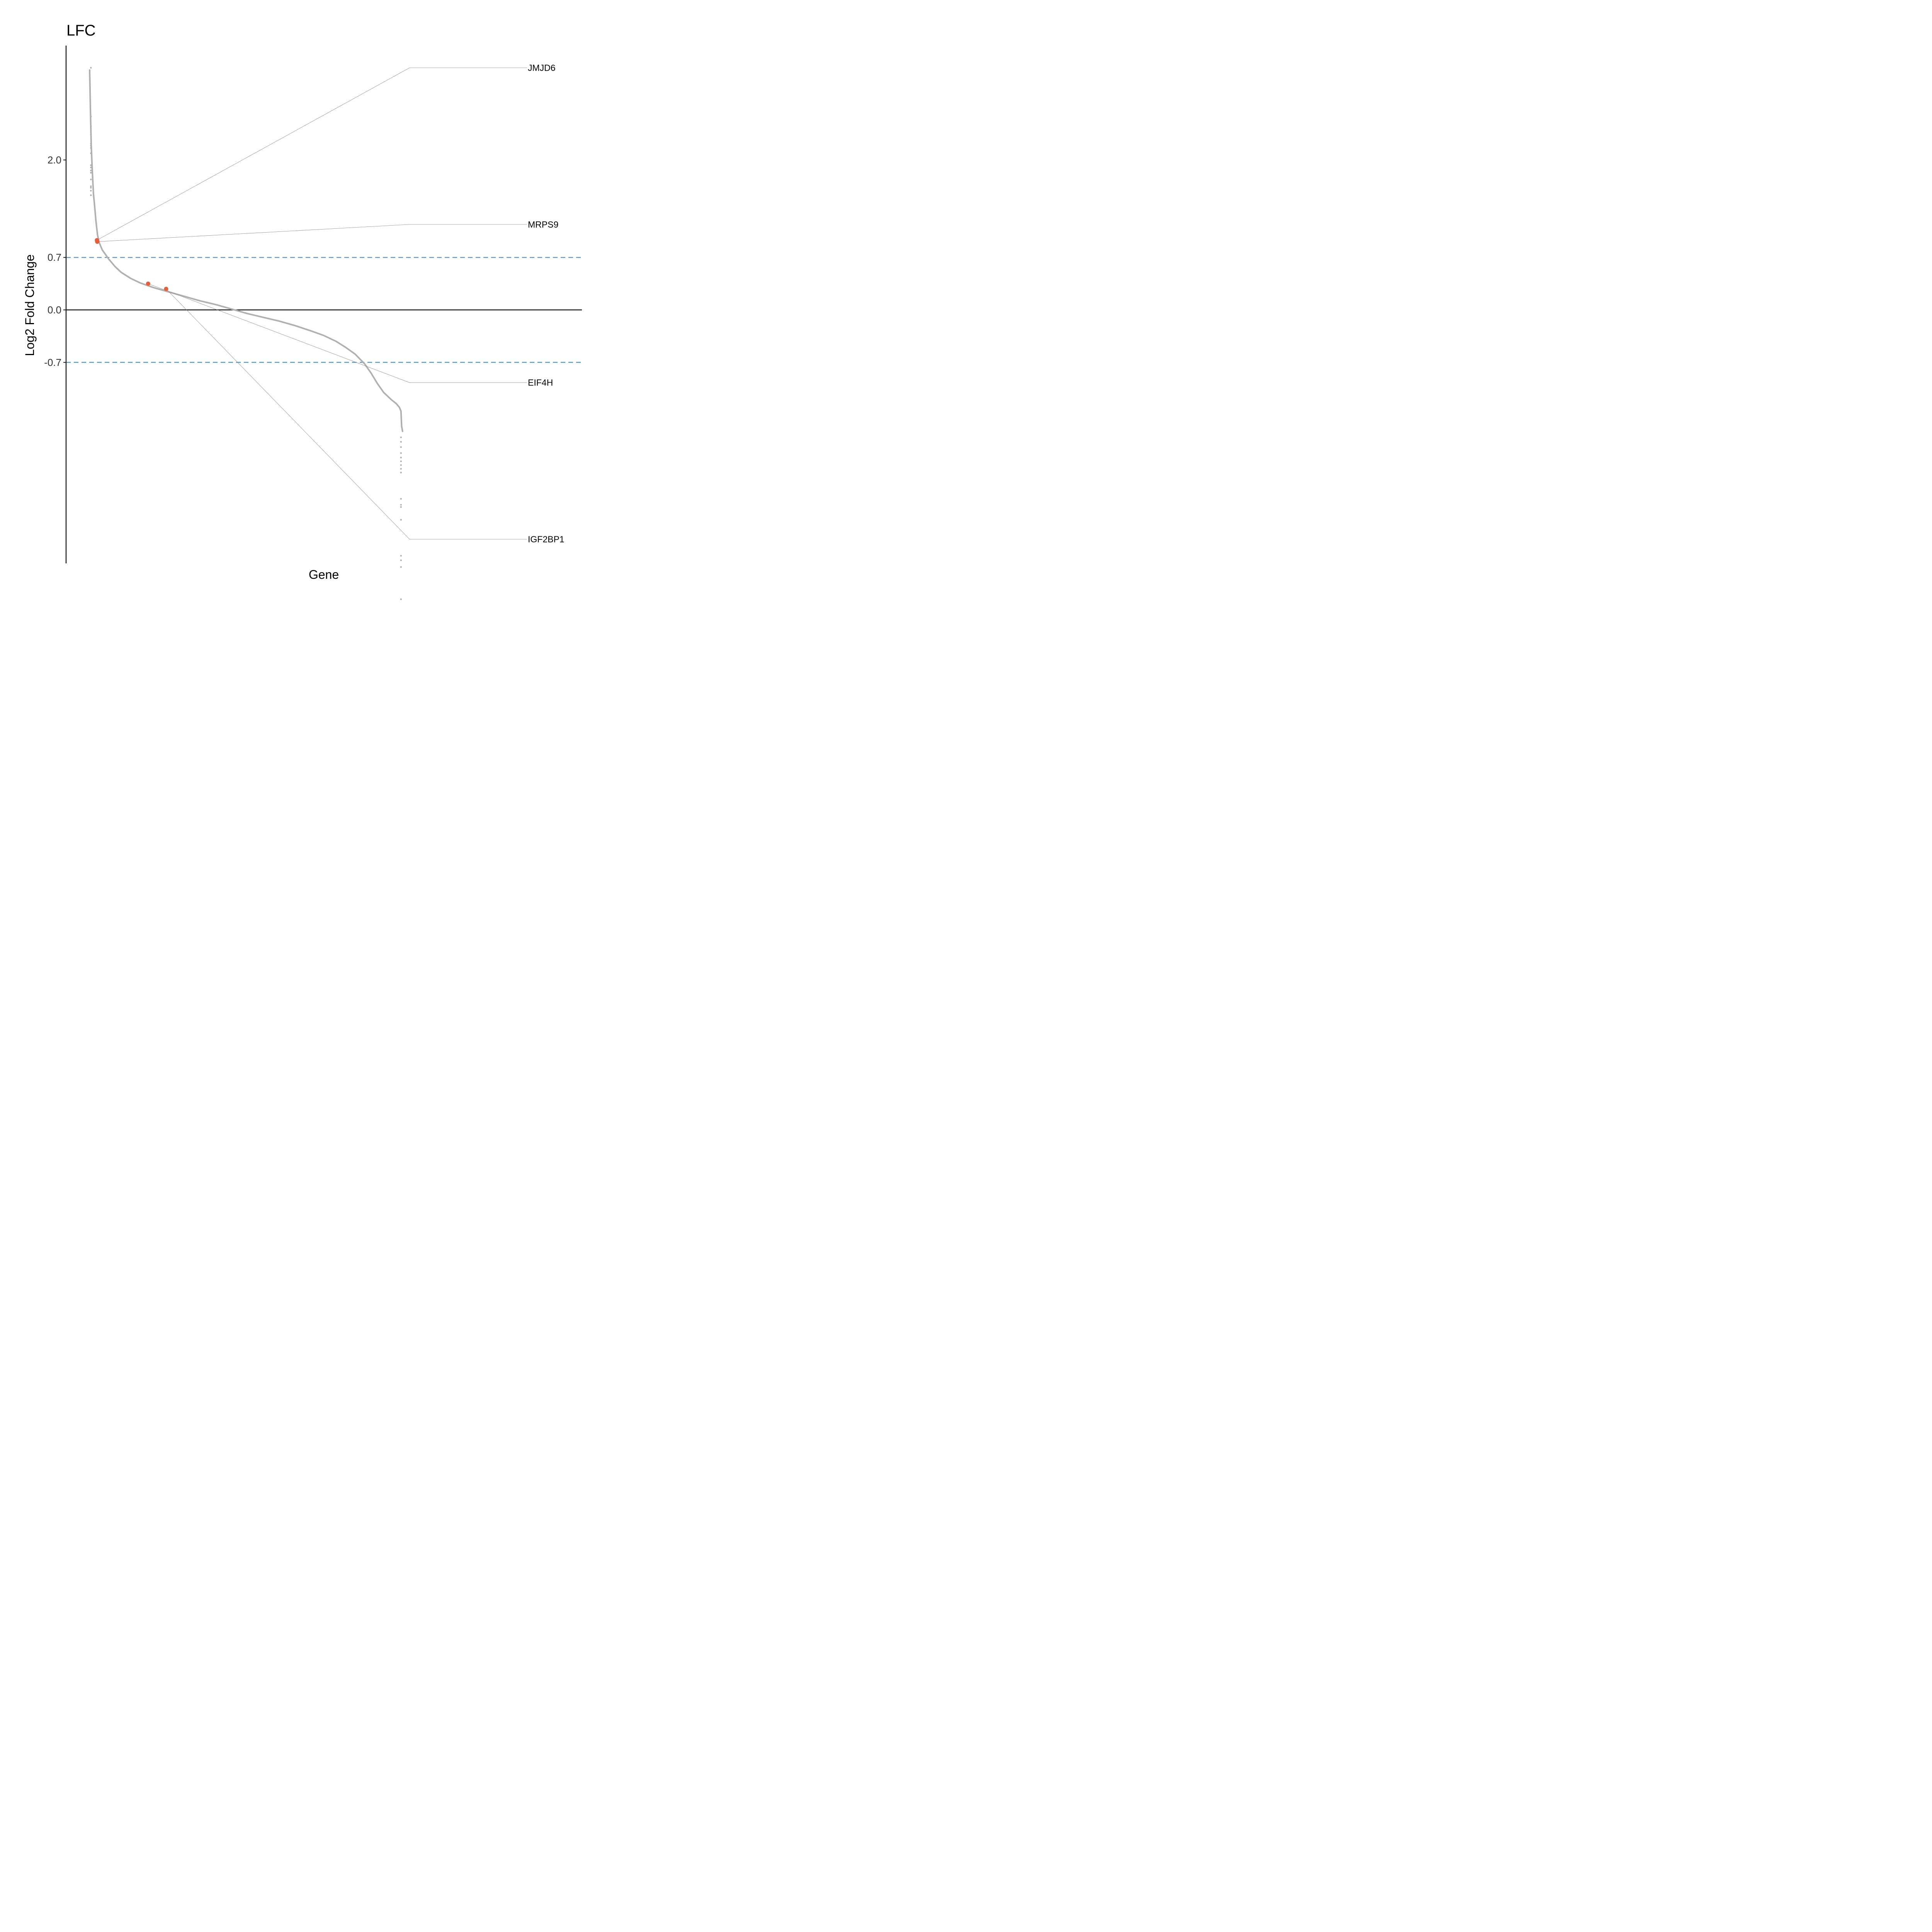  I want to click on leader-eif4h, so click(337, 333).